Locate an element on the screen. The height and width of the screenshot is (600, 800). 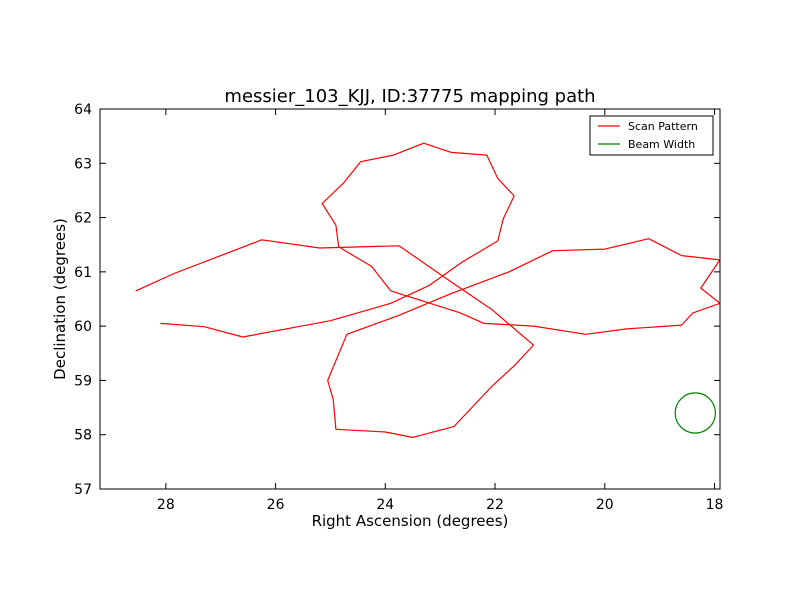
y-tick-label: 61 is located at coordinates (83, 273).